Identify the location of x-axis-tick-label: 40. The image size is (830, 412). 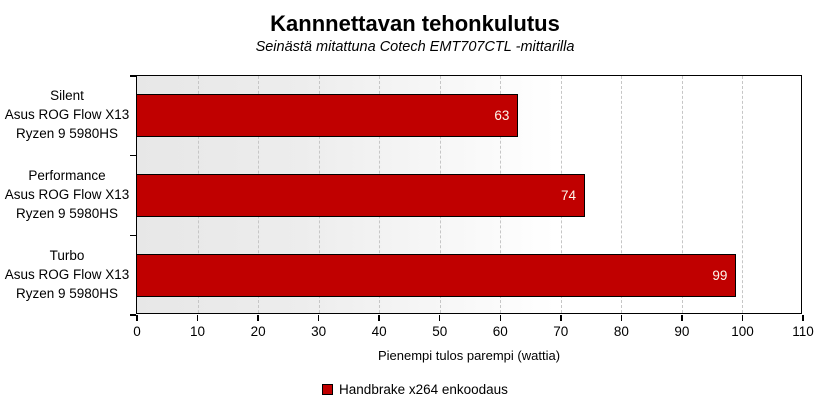
(379, 331).